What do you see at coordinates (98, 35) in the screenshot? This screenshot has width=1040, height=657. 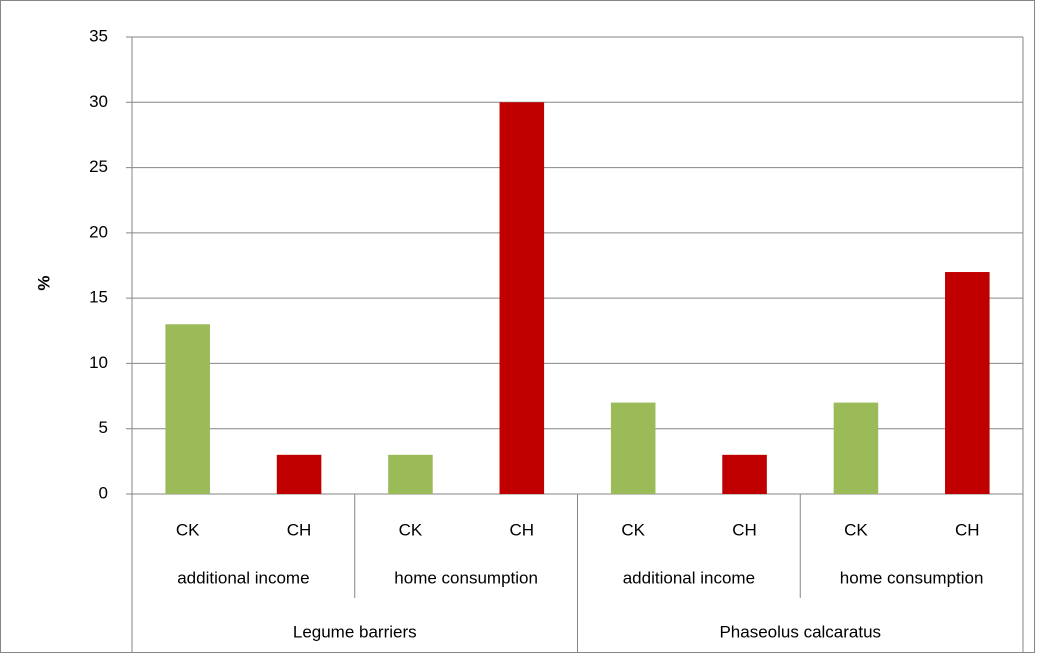 I see `y-tick-label: 35` at bounding box center [98, 35].